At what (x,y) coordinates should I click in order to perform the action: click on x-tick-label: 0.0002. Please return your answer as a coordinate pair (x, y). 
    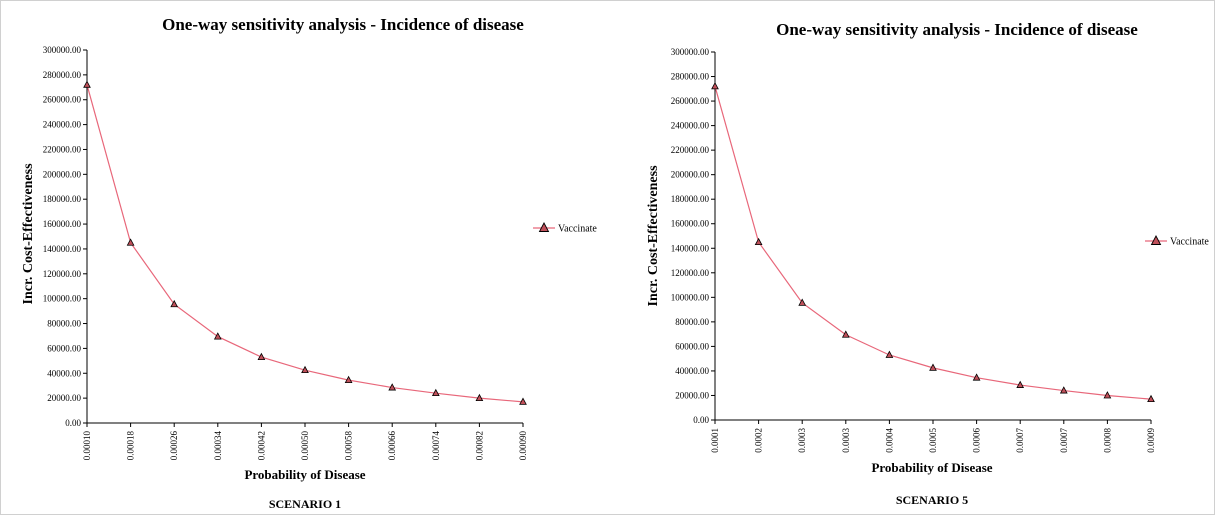
    Looking at the image, I should click on (759, 440).